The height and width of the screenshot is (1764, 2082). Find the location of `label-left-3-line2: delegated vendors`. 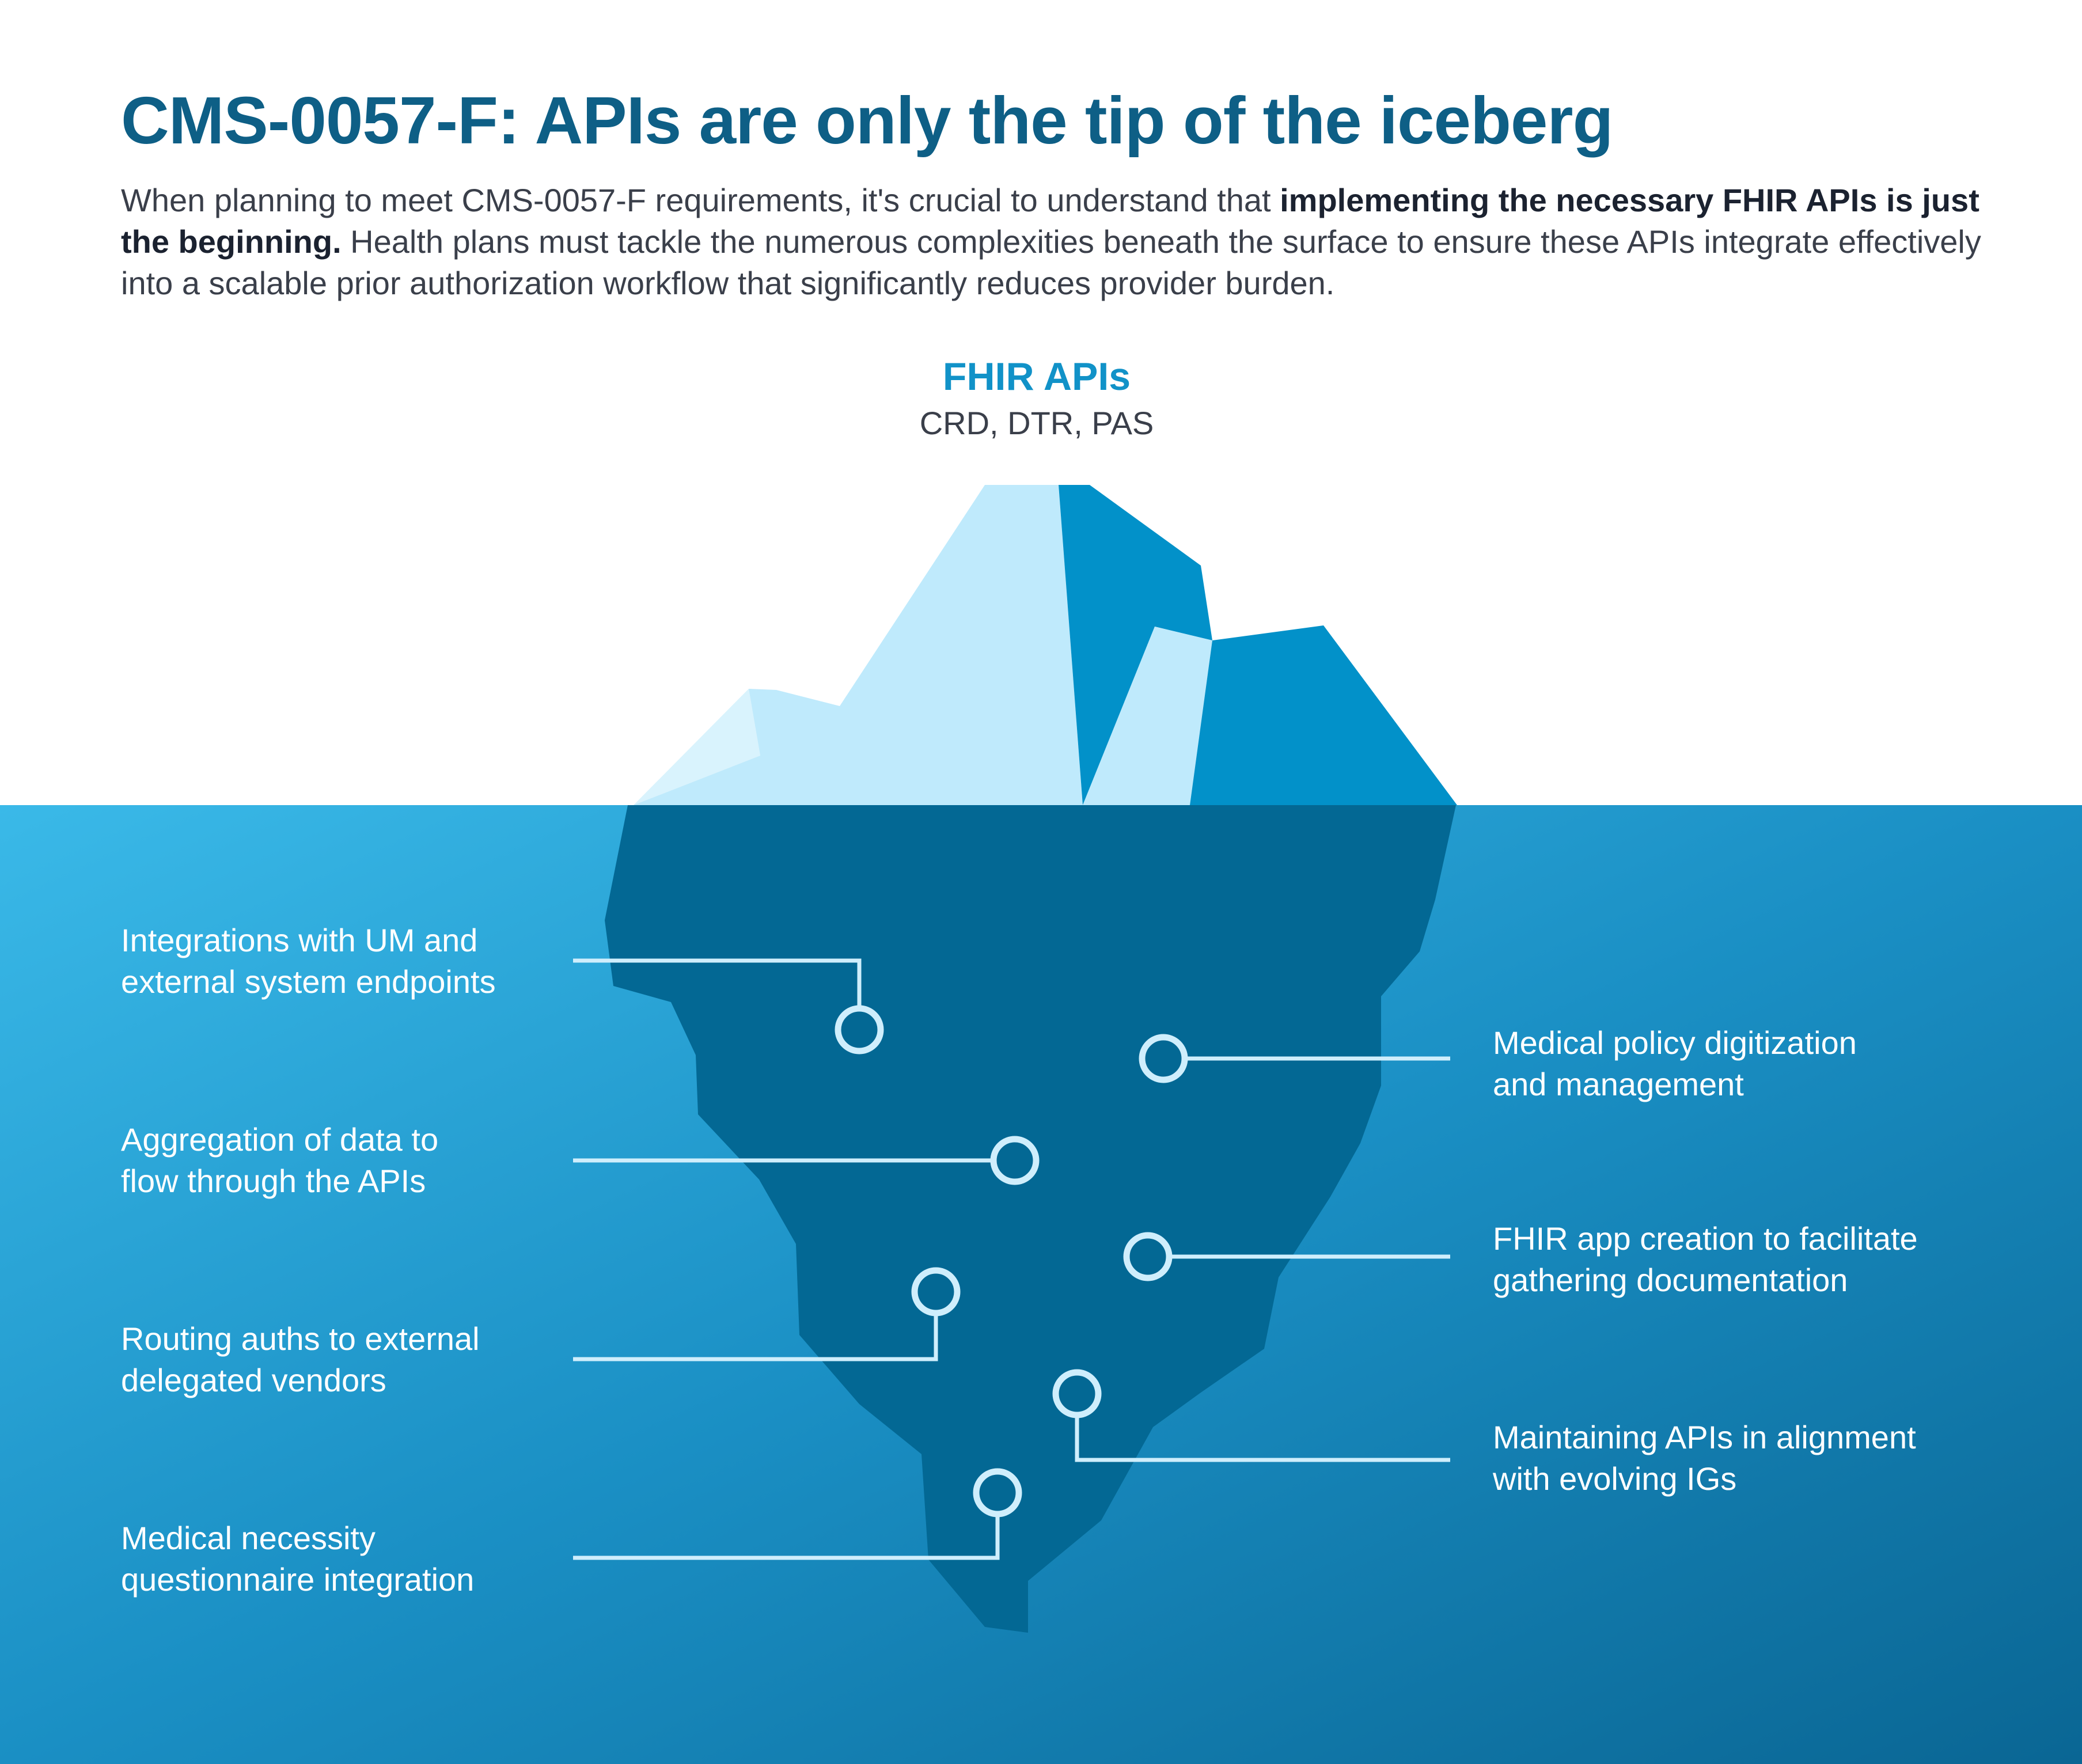

label-left-3-line2: delegated vendors is located at coordinates (253, 1380).